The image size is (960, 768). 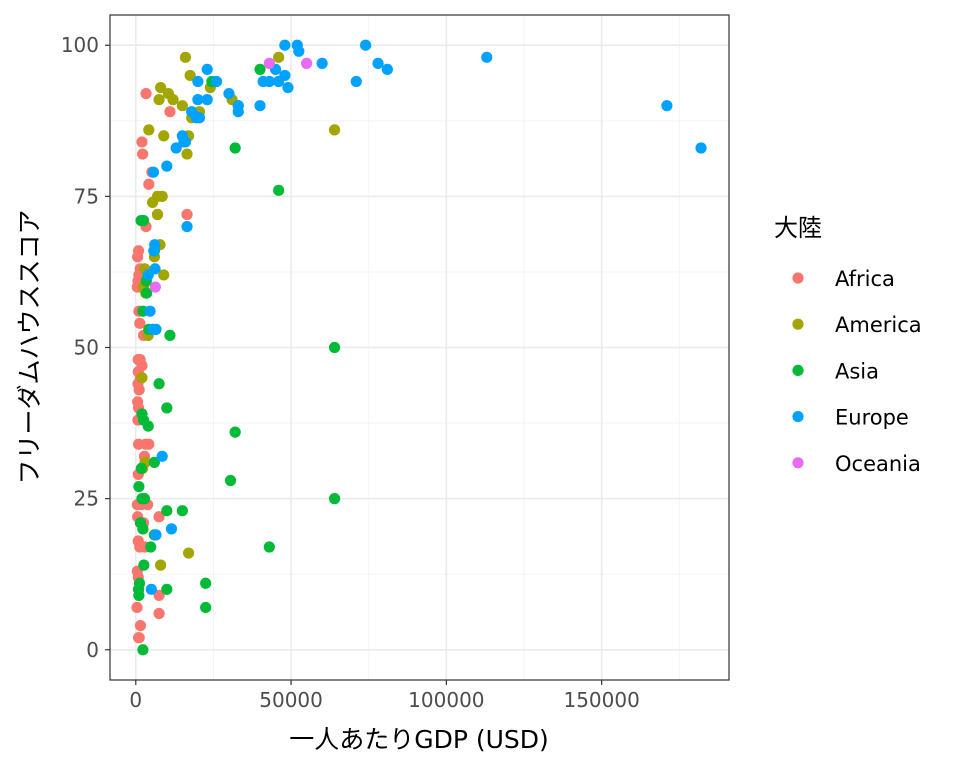 What do you see at coordinates (865, 279) in the screenshot?
I see `legend-label-africa: Africa` at bounding box center [865, 279].